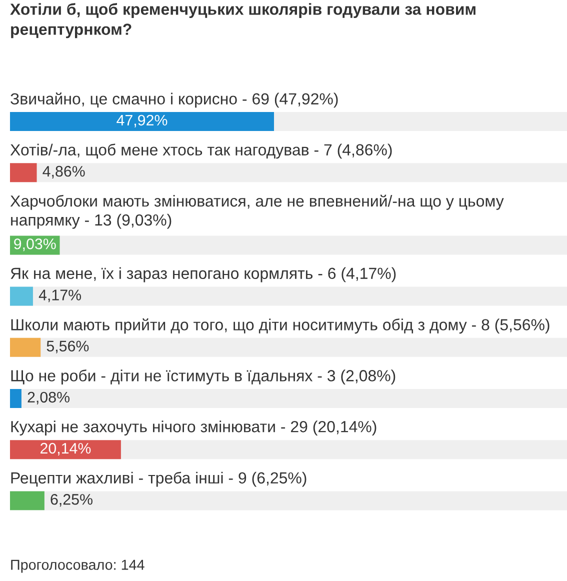 This screenshot has height=581, width=567. What do you see at coordinates (142, 121) in the screenshot?
I see `data-label: 47,92%` at bounding box center [142, 121].